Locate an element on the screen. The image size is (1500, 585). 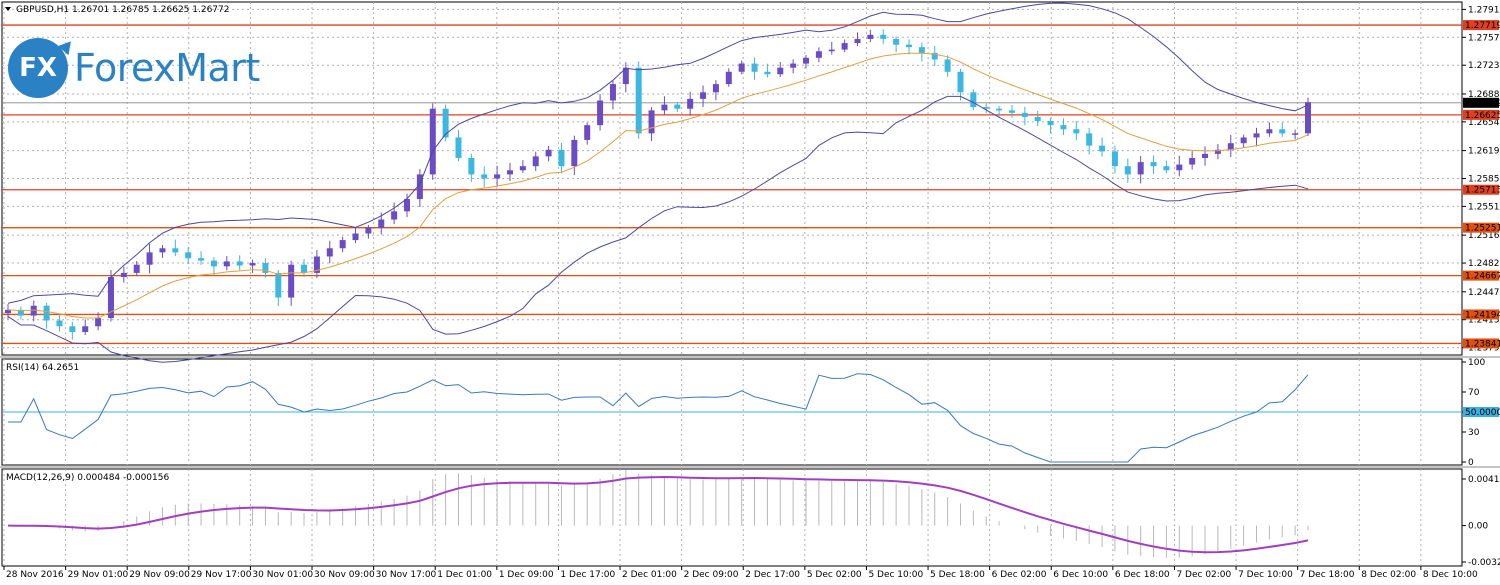
logo-icon-text: FX is located at coordinates (38, 68).